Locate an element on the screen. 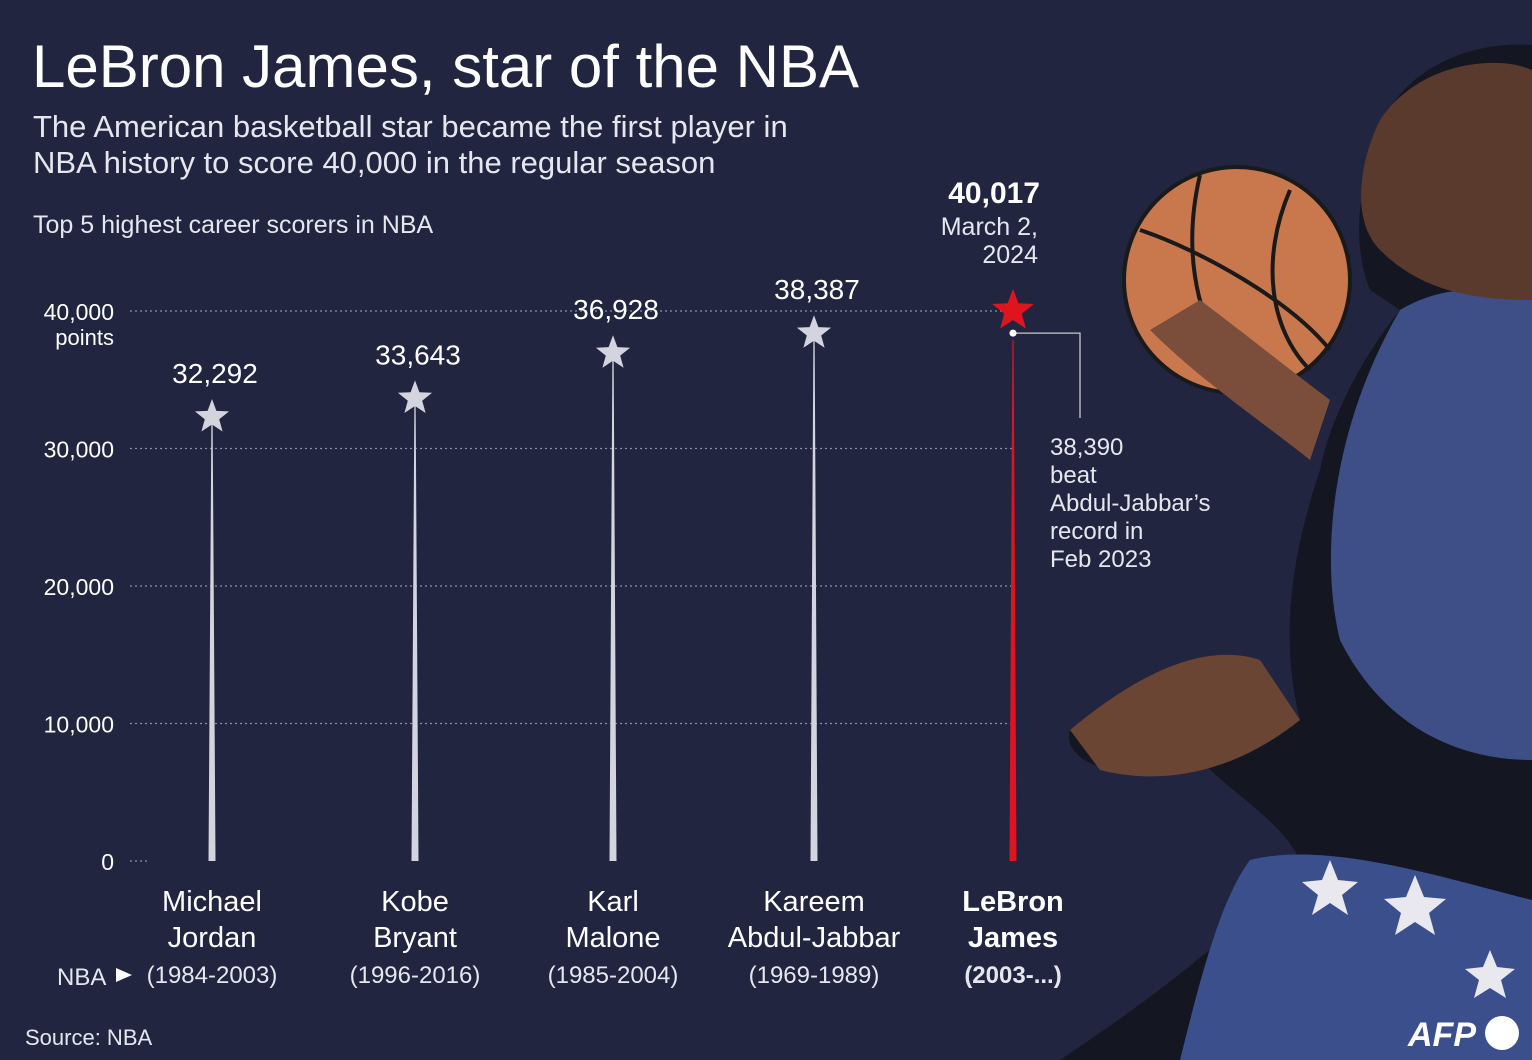  nba-label: NBA is located at coordinates (81, 977).